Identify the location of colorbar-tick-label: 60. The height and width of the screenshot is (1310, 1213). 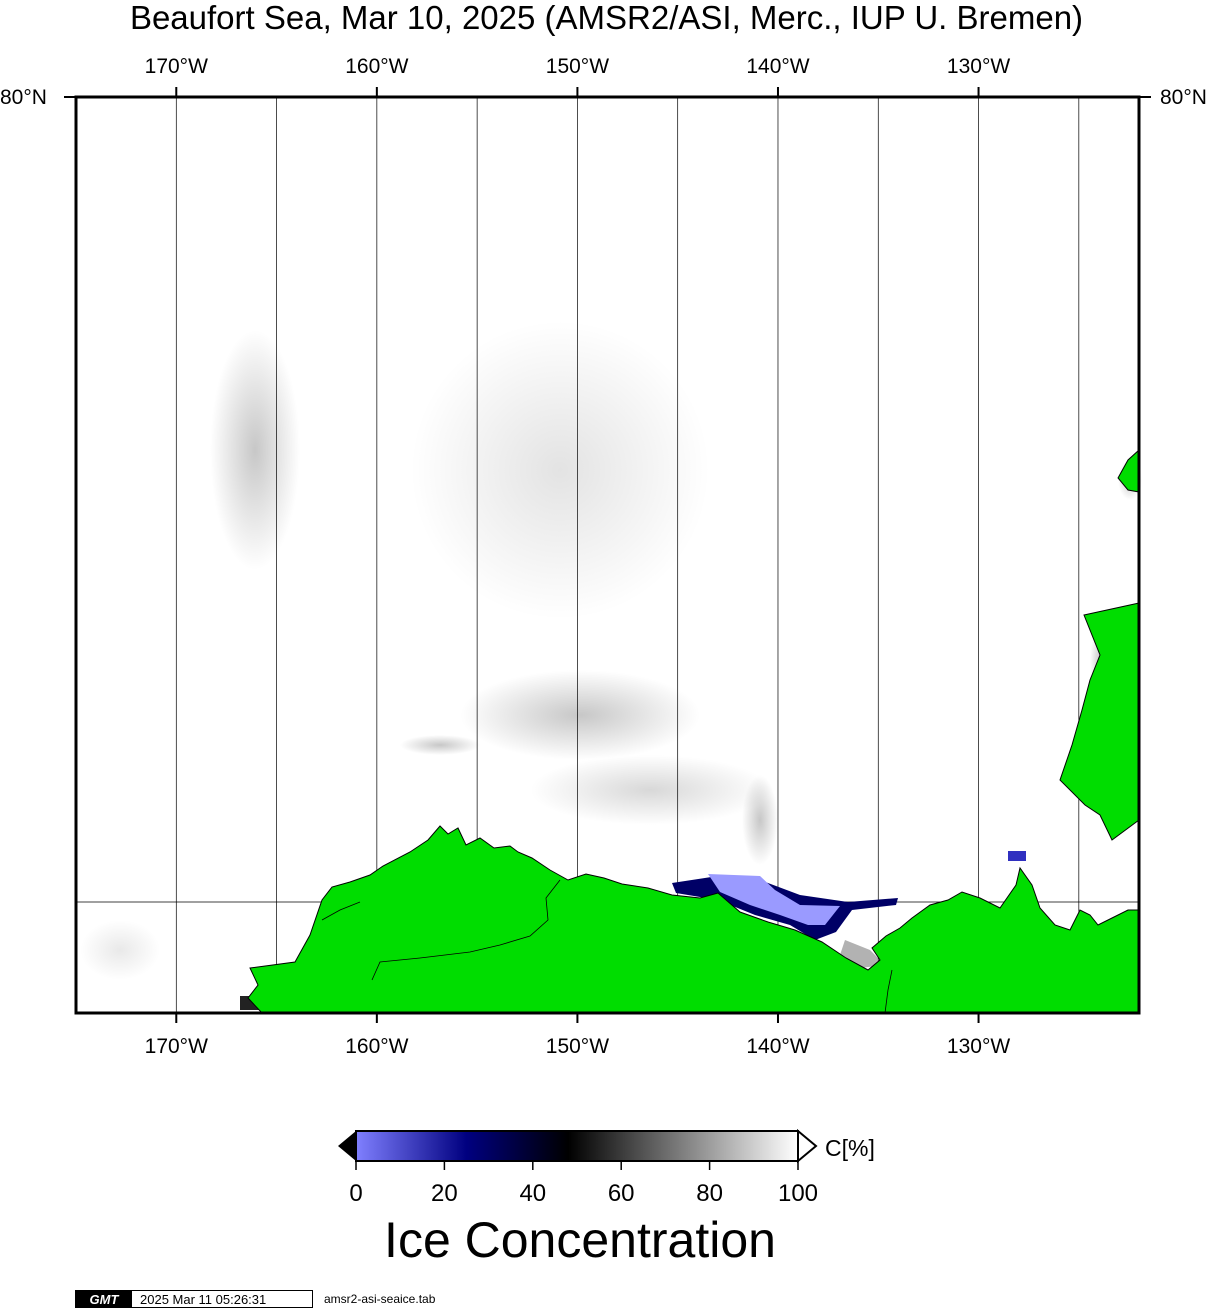
(621, 1193).